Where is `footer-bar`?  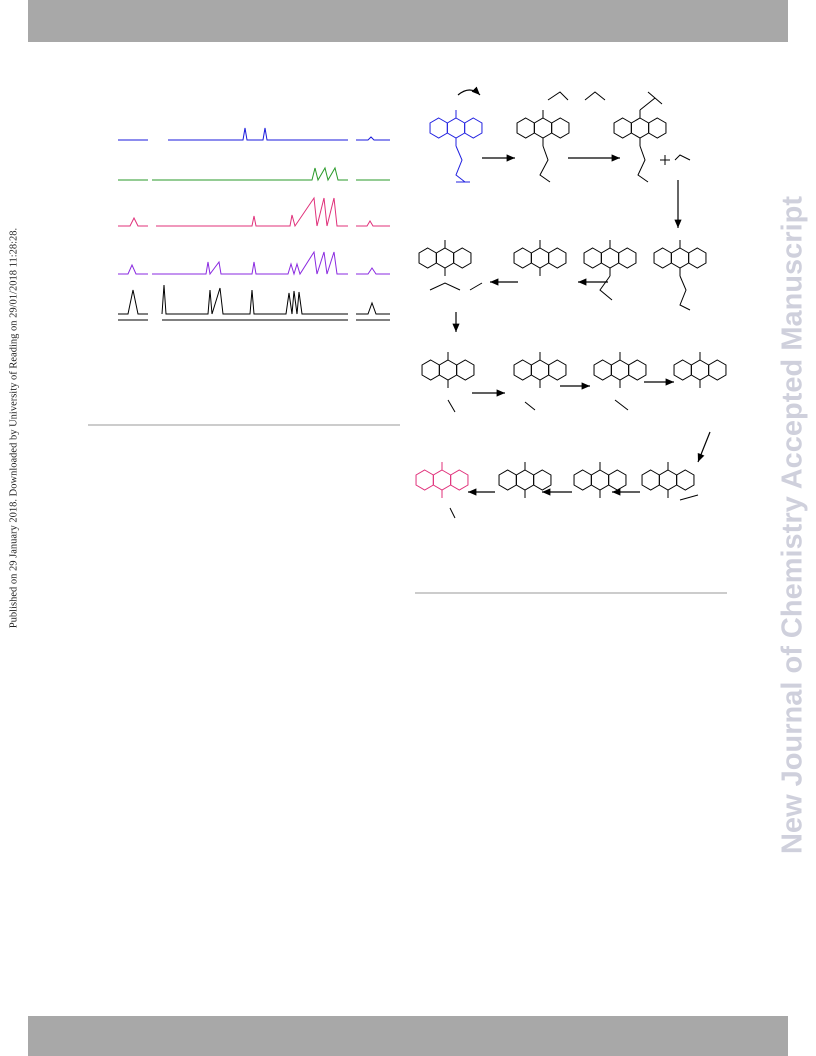
footer-bar is located at coordinates (408, 1036).